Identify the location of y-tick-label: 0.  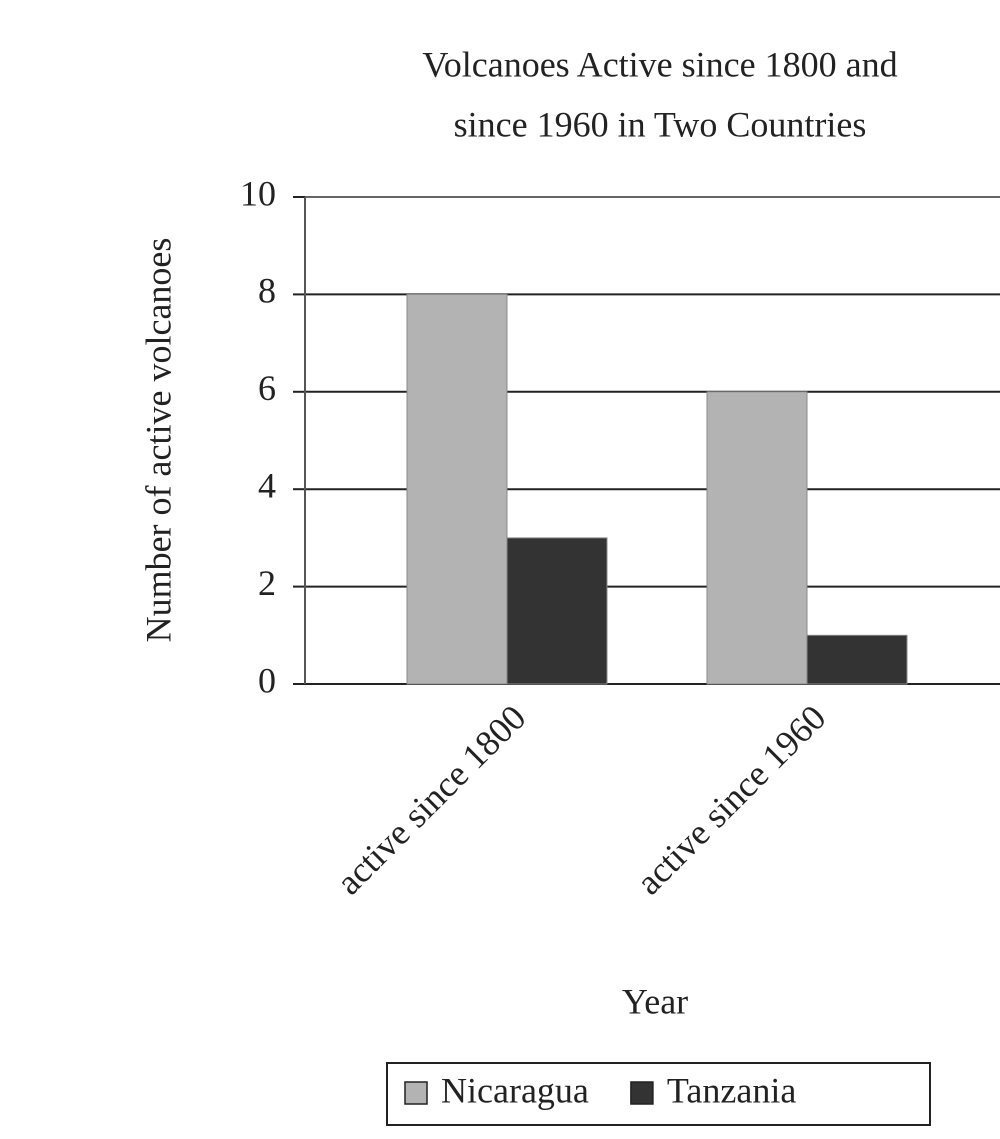
(267, 680).